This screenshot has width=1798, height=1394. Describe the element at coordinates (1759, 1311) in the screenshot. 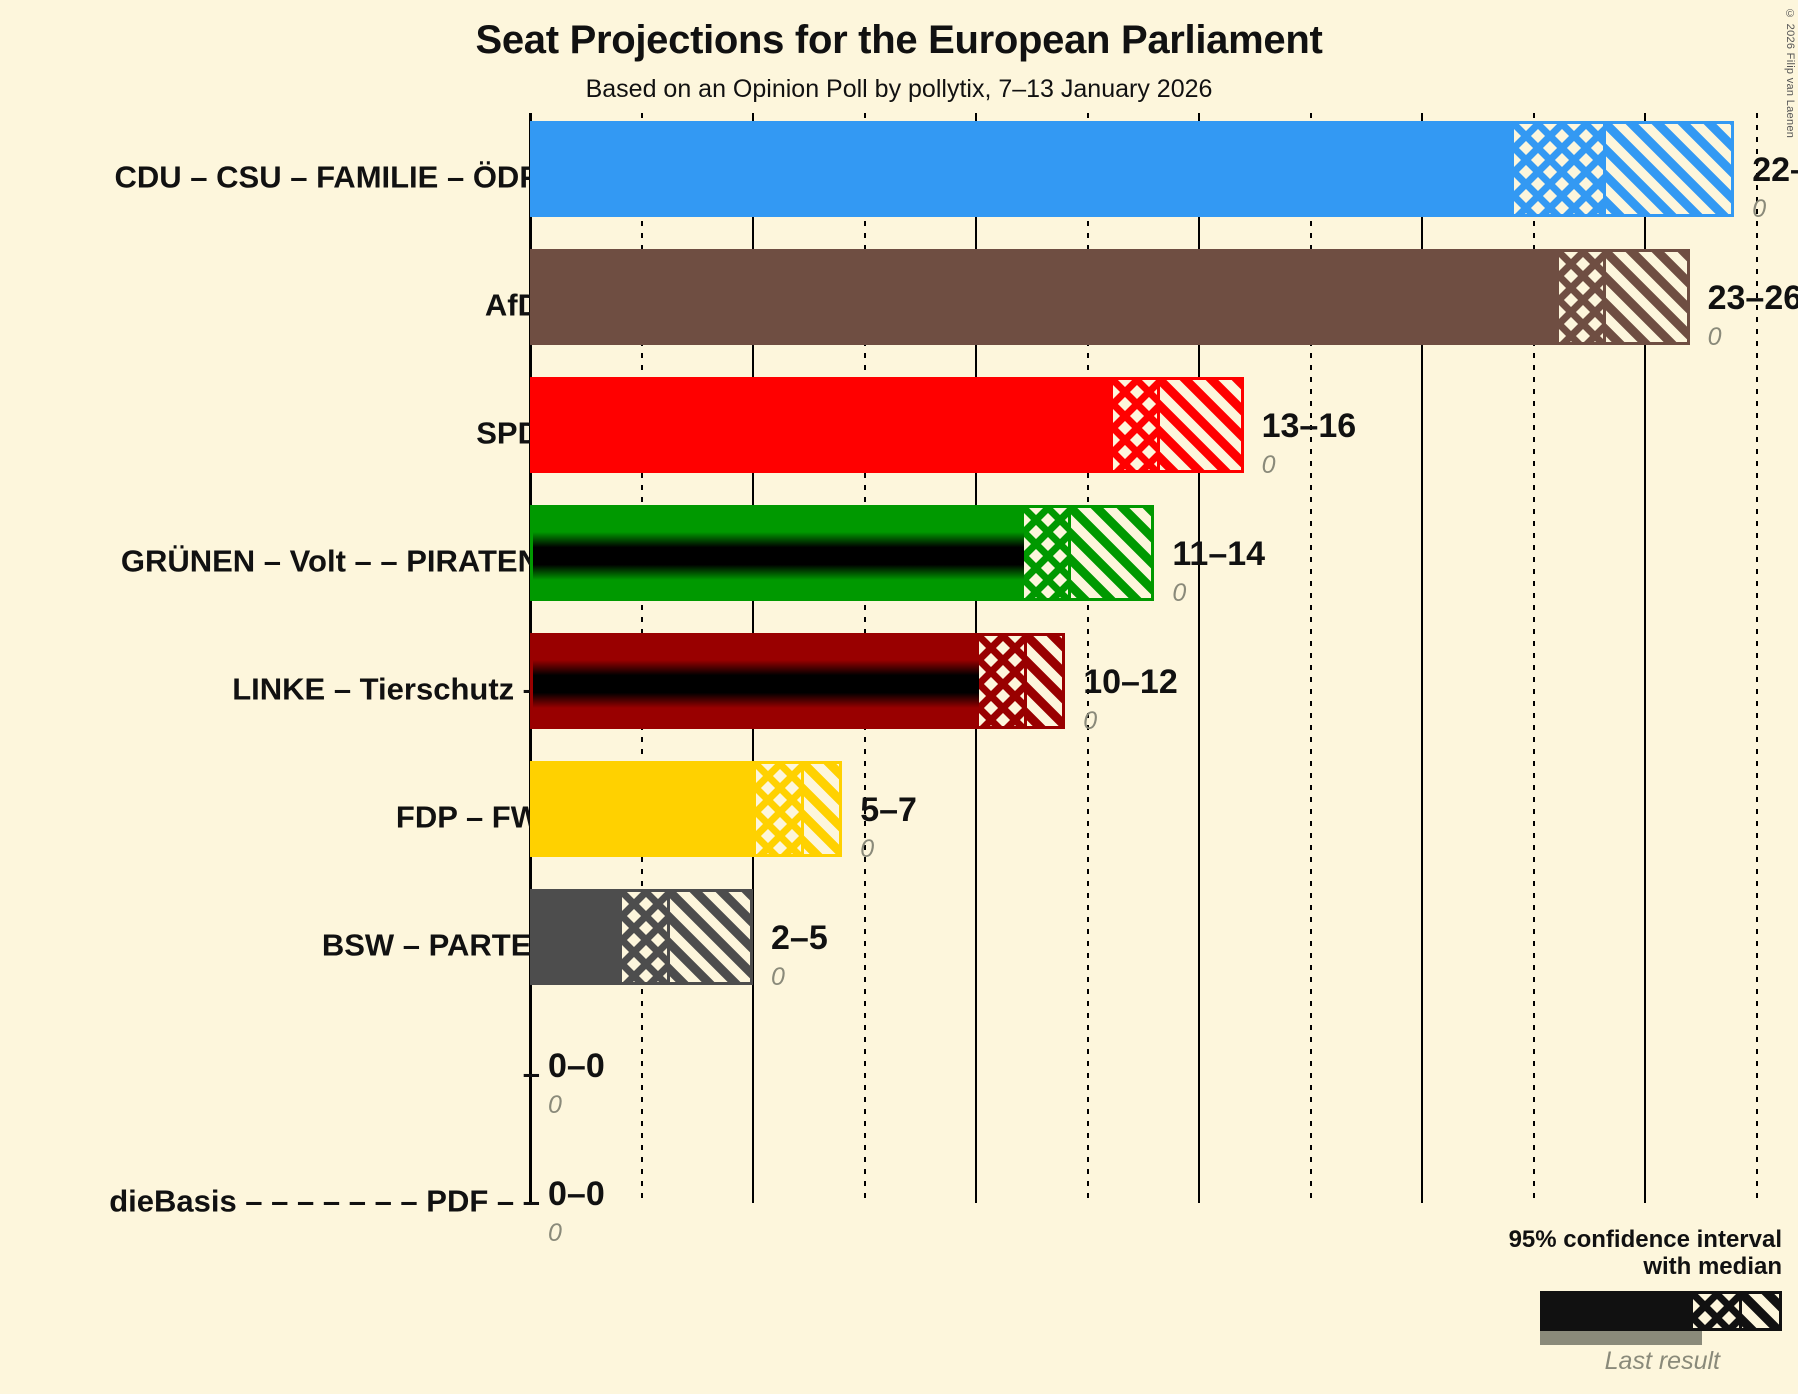

I see `legend-segment-upper-bound` at that location.